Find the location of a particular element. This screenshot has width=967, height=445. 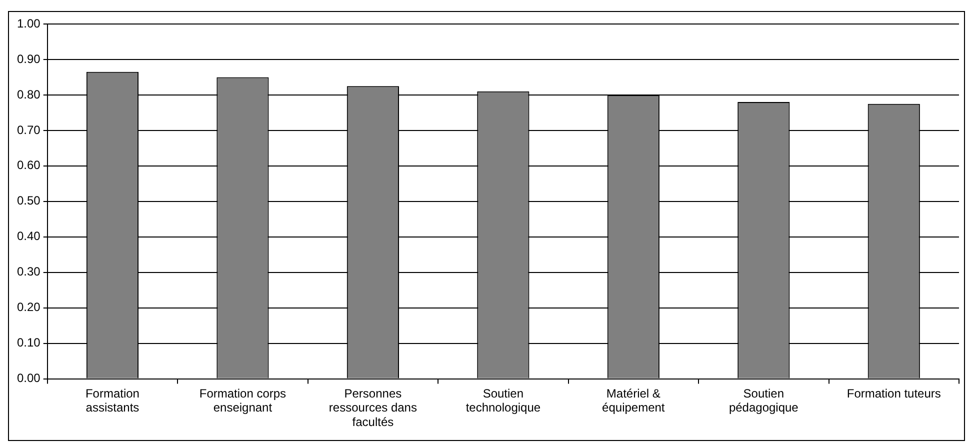

y-tick-label: 0.80 is located at coordinates (28, 94).